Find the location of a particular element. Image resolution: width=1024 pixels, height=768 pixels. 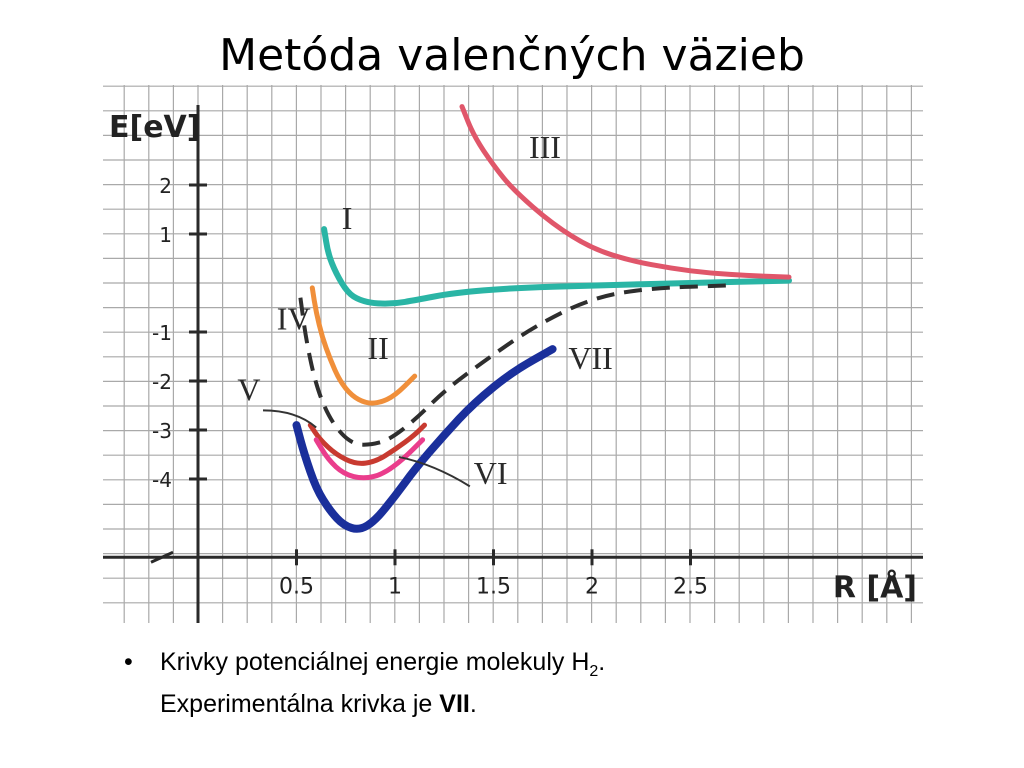

x-tick-label-2: 1.5 is located at coordinates (493, 586).